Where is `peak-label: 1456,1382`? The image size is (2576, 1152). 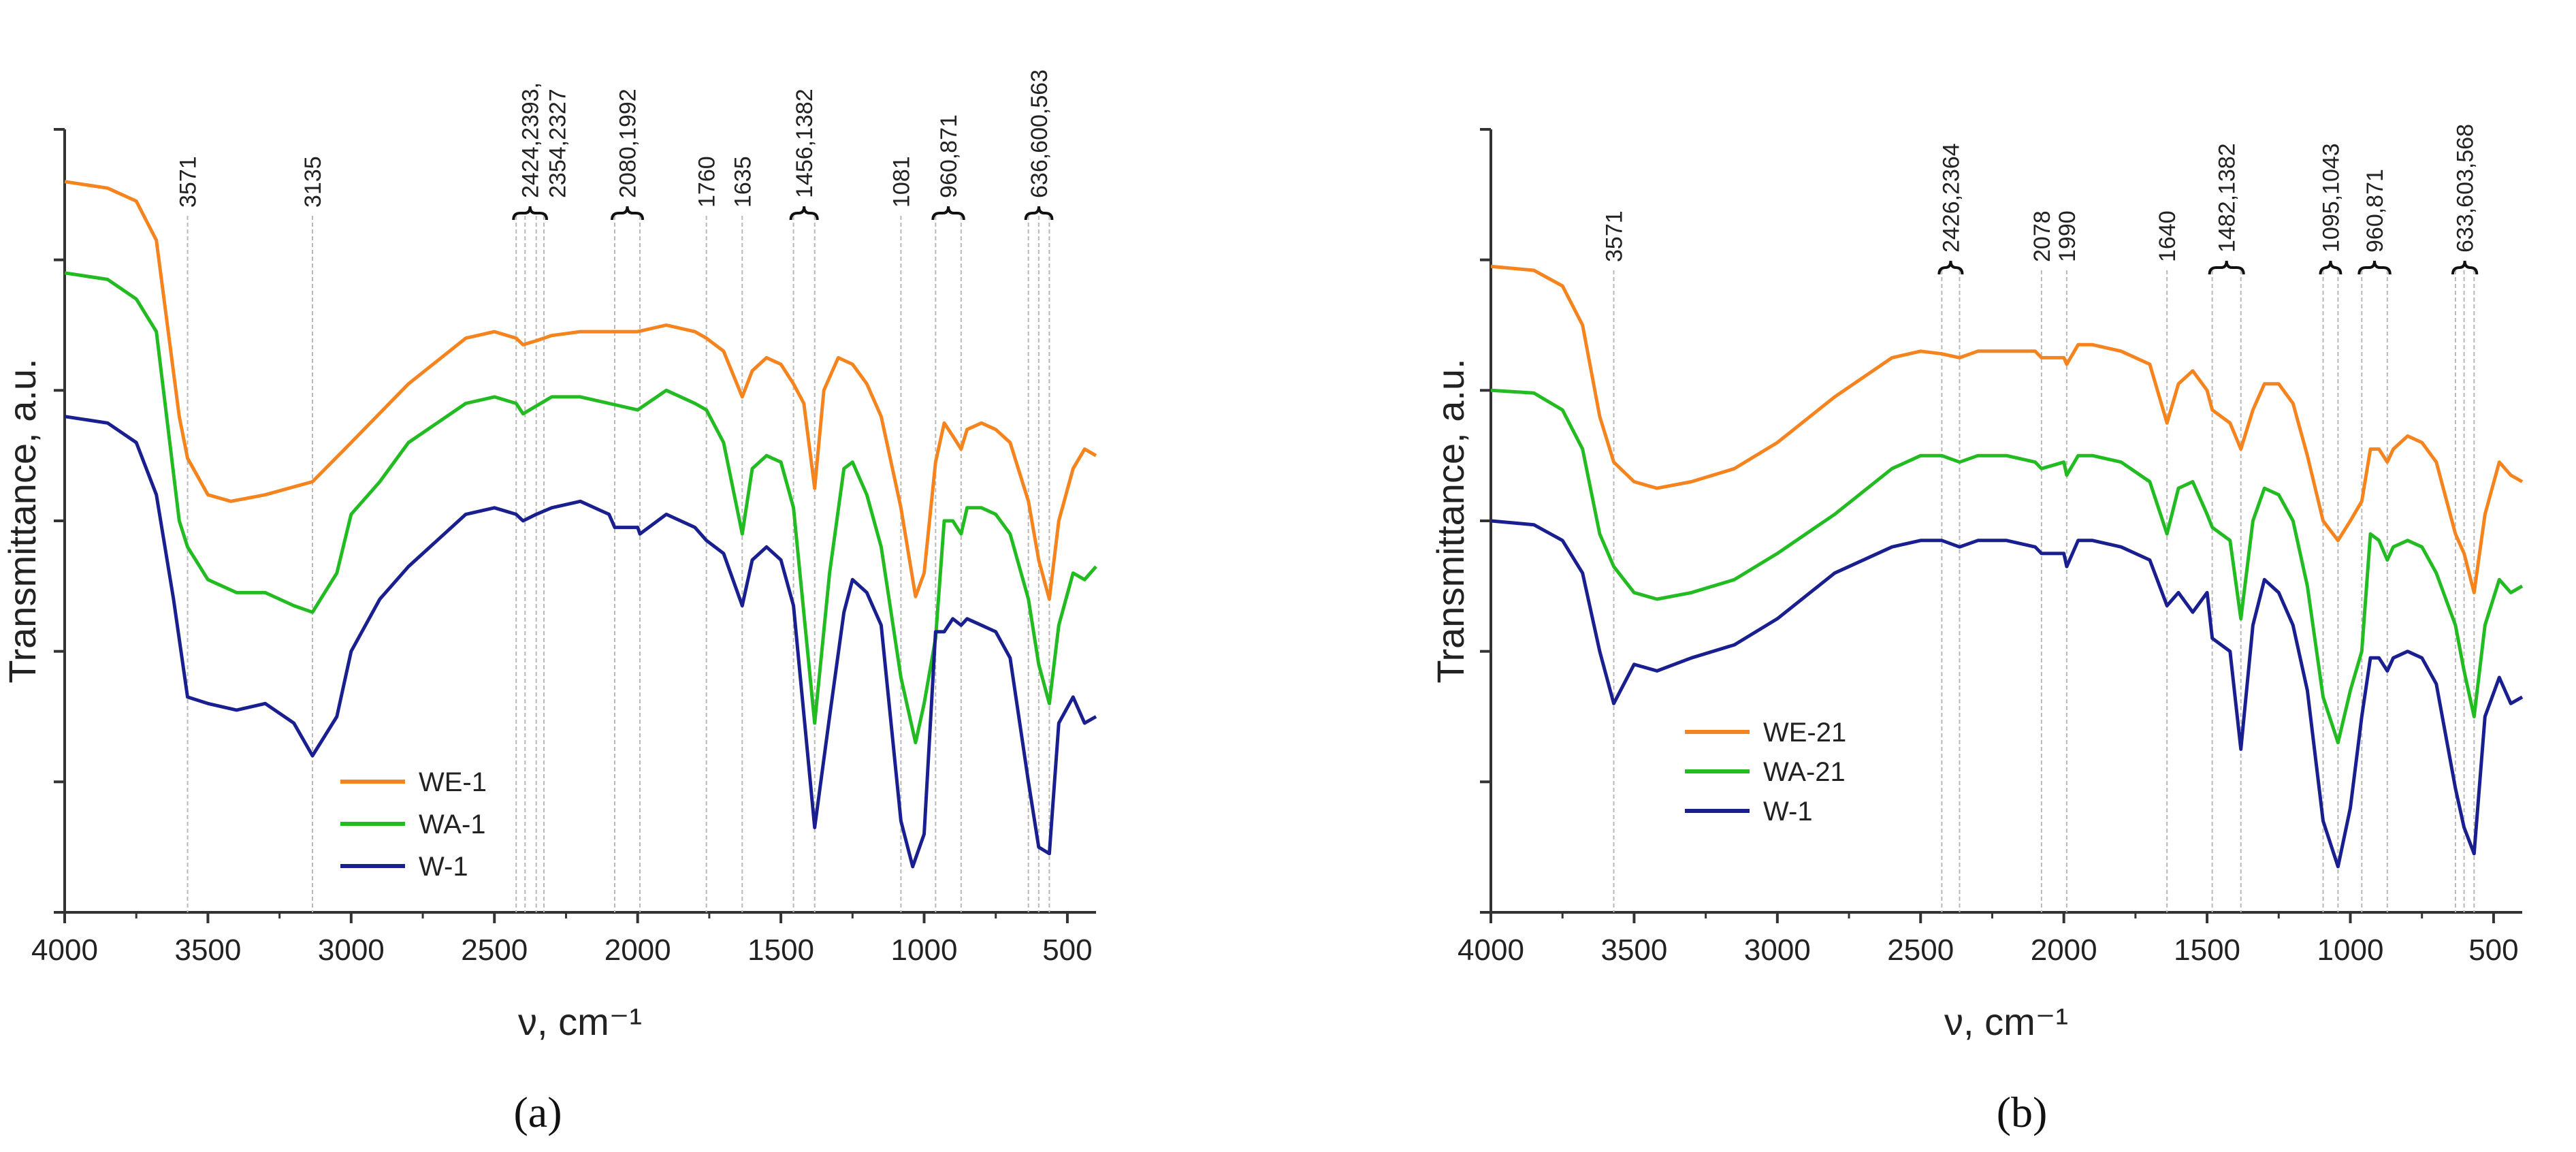
peak-label: 1456,1382 is located at coordinates (805, 143).